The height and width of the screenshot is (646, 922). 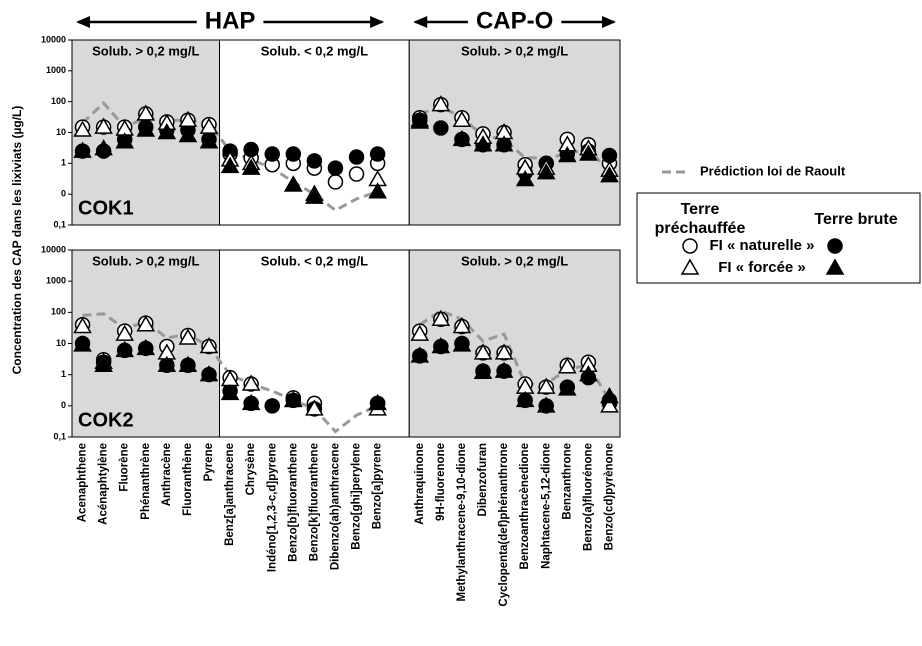 I want to click on legend-box, so click(x=778, y=238).